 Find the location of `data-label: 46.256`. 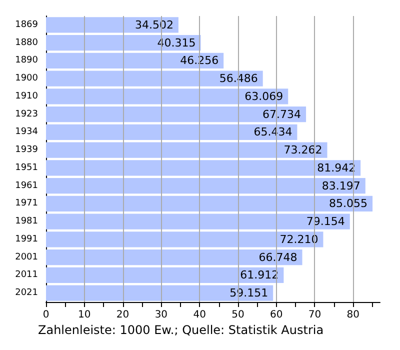

data-label: 46.256 is located at coordinates (199, 61).